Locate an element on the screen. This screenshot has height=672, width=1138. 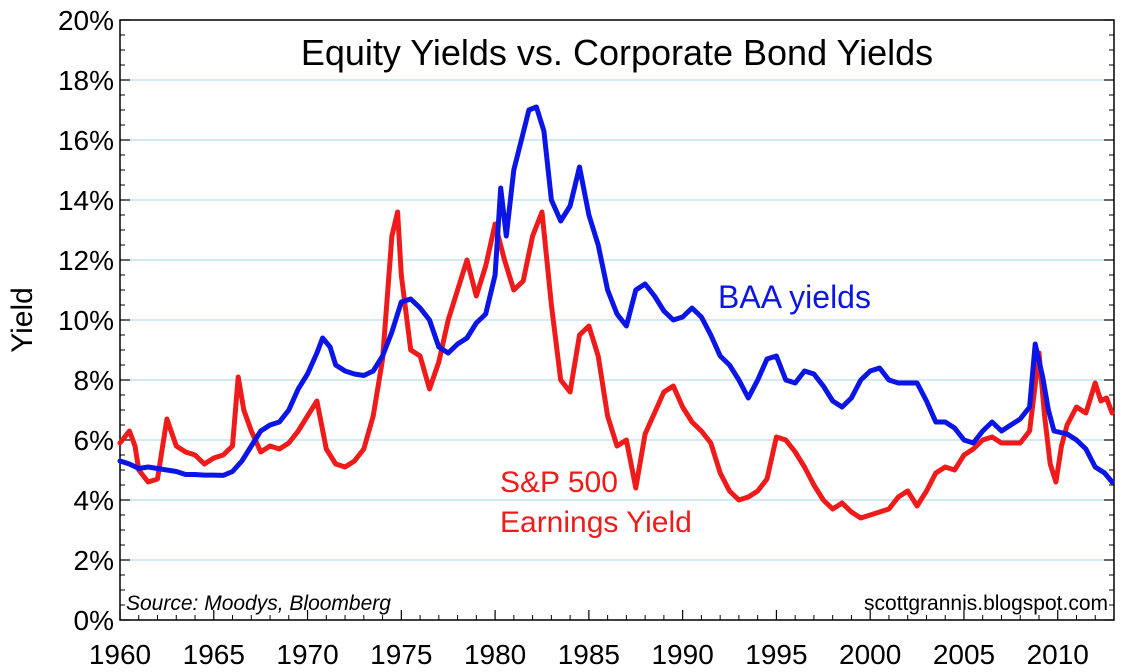
x-tick-label: 1960 is located at coordinates (120, 654).